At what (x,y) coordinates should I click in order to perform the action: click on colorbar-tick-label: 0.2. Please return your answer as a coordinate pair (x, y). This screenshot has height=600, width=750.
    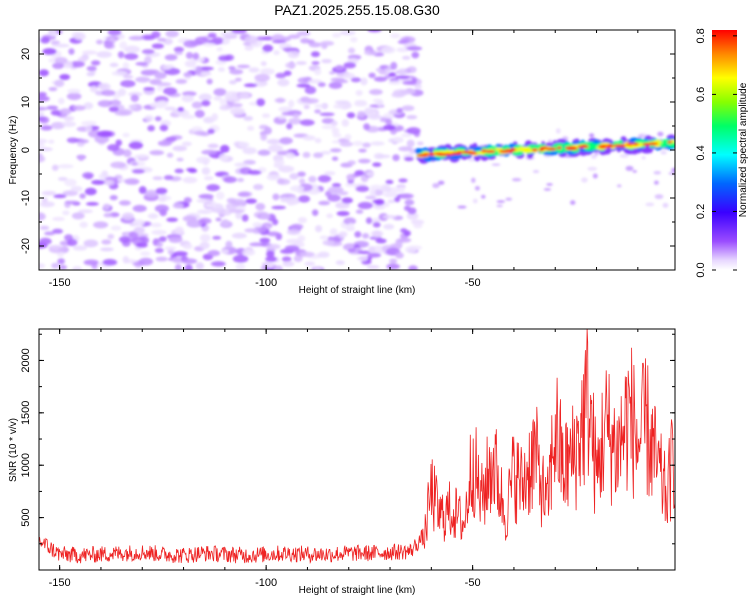
    Looking at the image, I should click on (701, 211).